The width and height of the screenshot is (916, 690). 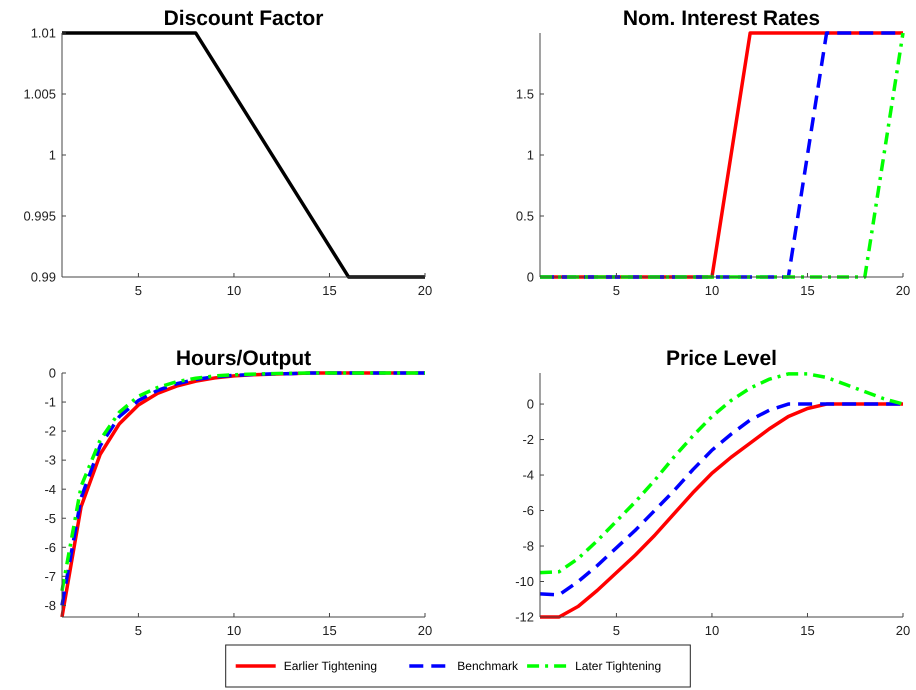 I want to click on chart-title: Hours/Output, so click(x=244, y=358).